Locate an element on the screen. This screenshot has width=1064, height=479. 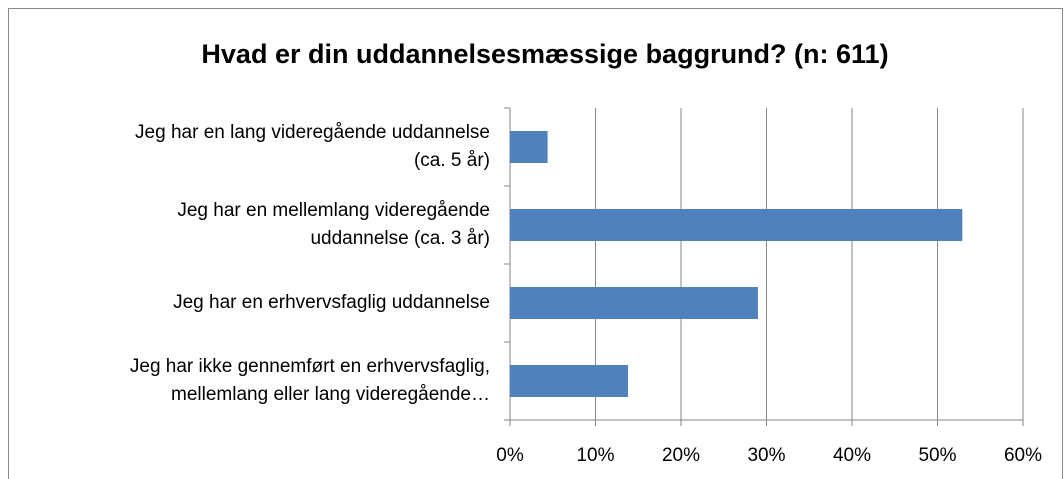
x-tick-label: 50% is located at coordinates (937, 455).